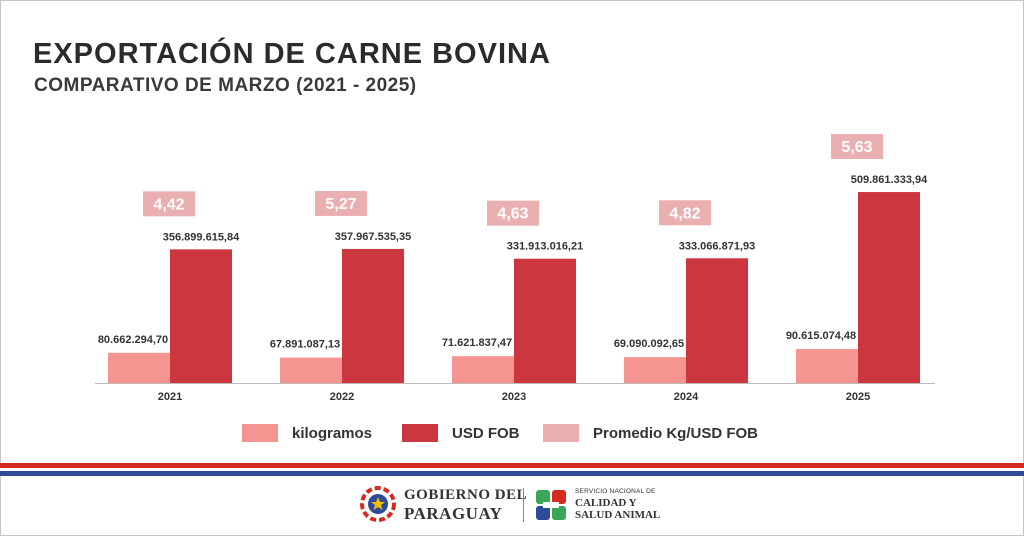  Describe the element at coordinates (827, 366) in the screenshot. I see `bar-kilogramos-2025` at that location.